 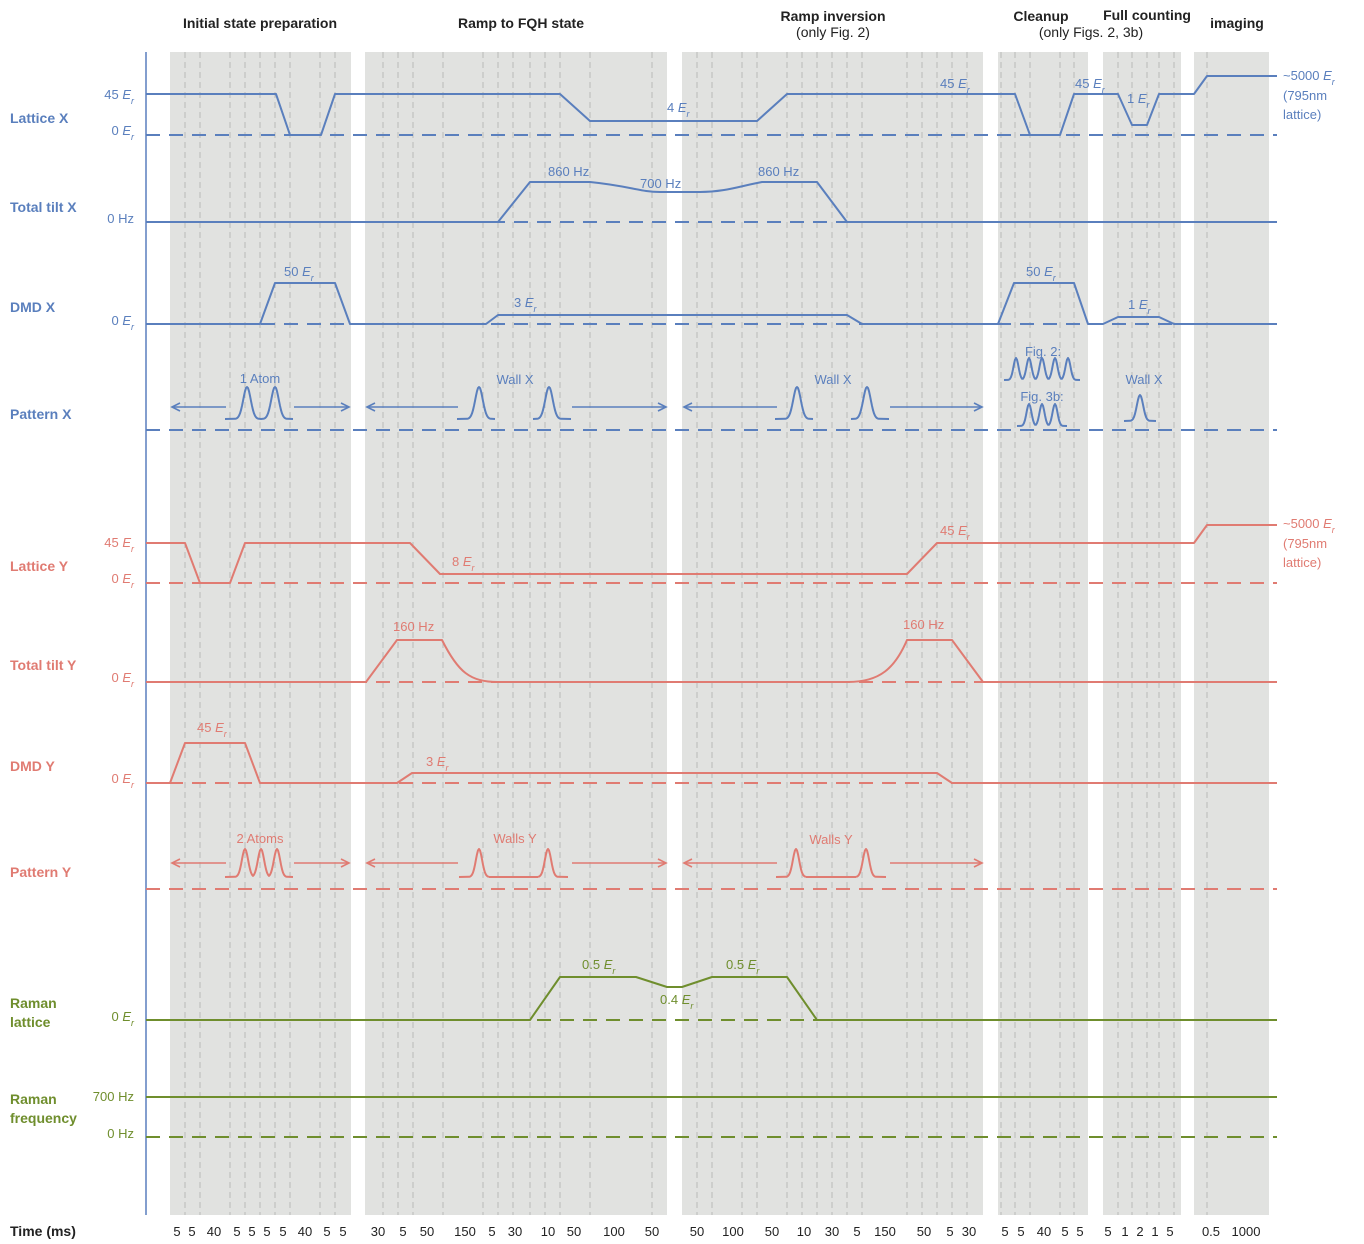 What do you see at coordinates (871, 863) in the screenshot?
I see `pulse-walls-y-2b` at bounding box center [871, 863].